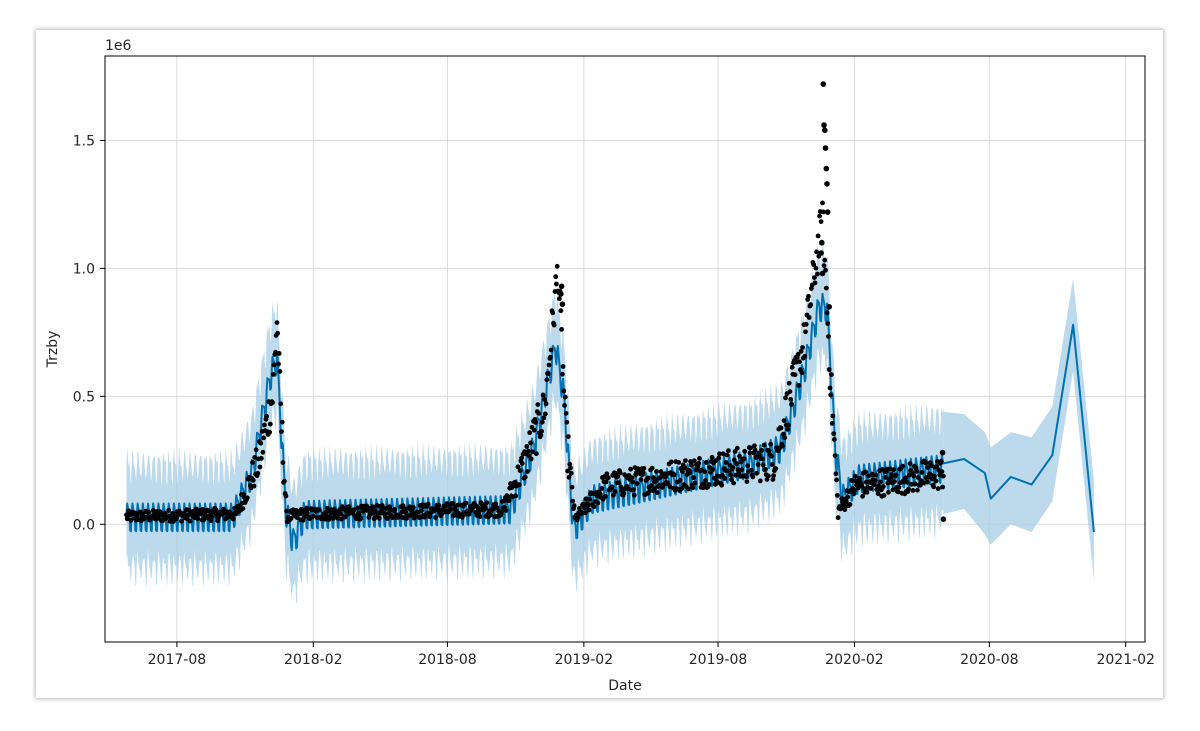 The image size is (1200, 731). Describe the element at coordinates (624, 686) in the screenshot. I see `x-axis-label: Date` at that location.